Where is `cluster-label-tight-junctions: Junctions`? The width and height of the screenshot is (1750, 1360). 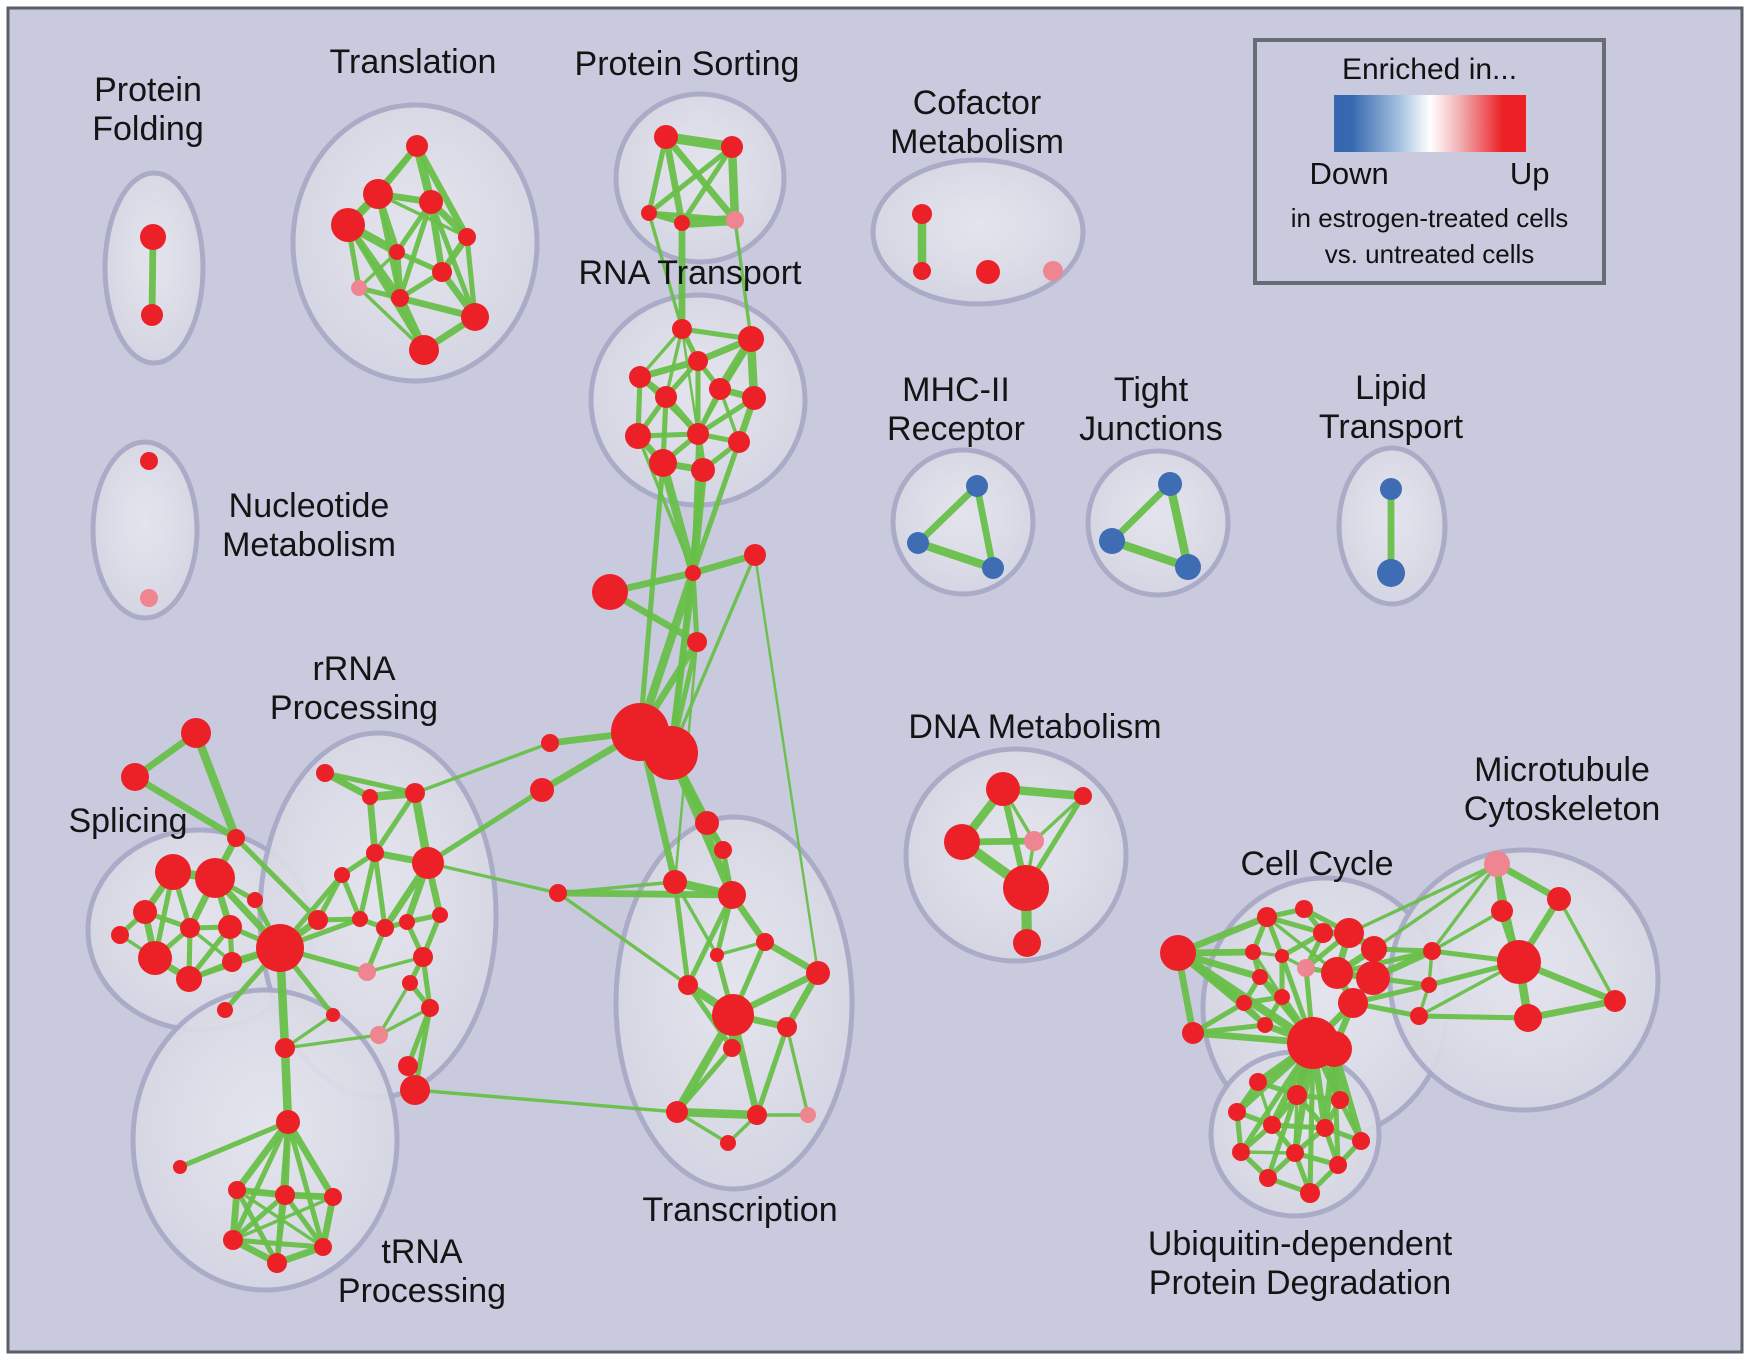 cluster-label-tight-junctions: Junctions is located at coordinates (1151, 429).